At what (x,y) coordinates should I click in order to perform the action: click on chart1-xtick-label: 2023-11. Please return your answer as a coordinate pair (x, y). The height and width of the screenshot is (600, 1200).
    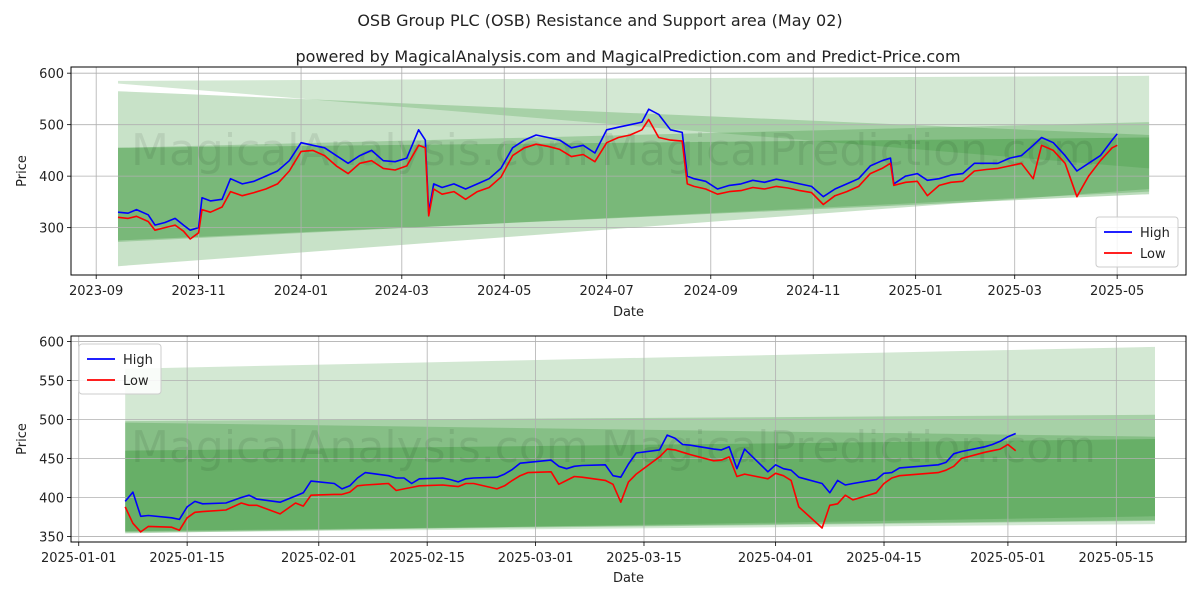
    Looking at the image, I should click on (198, 291).